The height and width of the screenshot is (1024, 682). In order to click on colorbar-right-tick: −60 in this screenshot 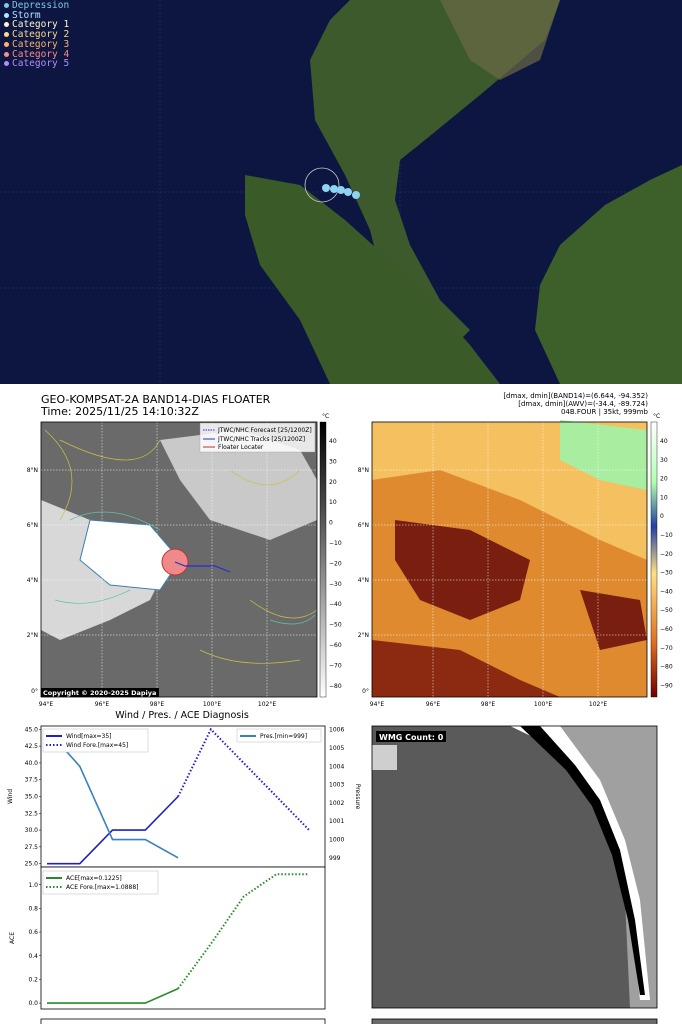, I will do `click(666, 629)`.